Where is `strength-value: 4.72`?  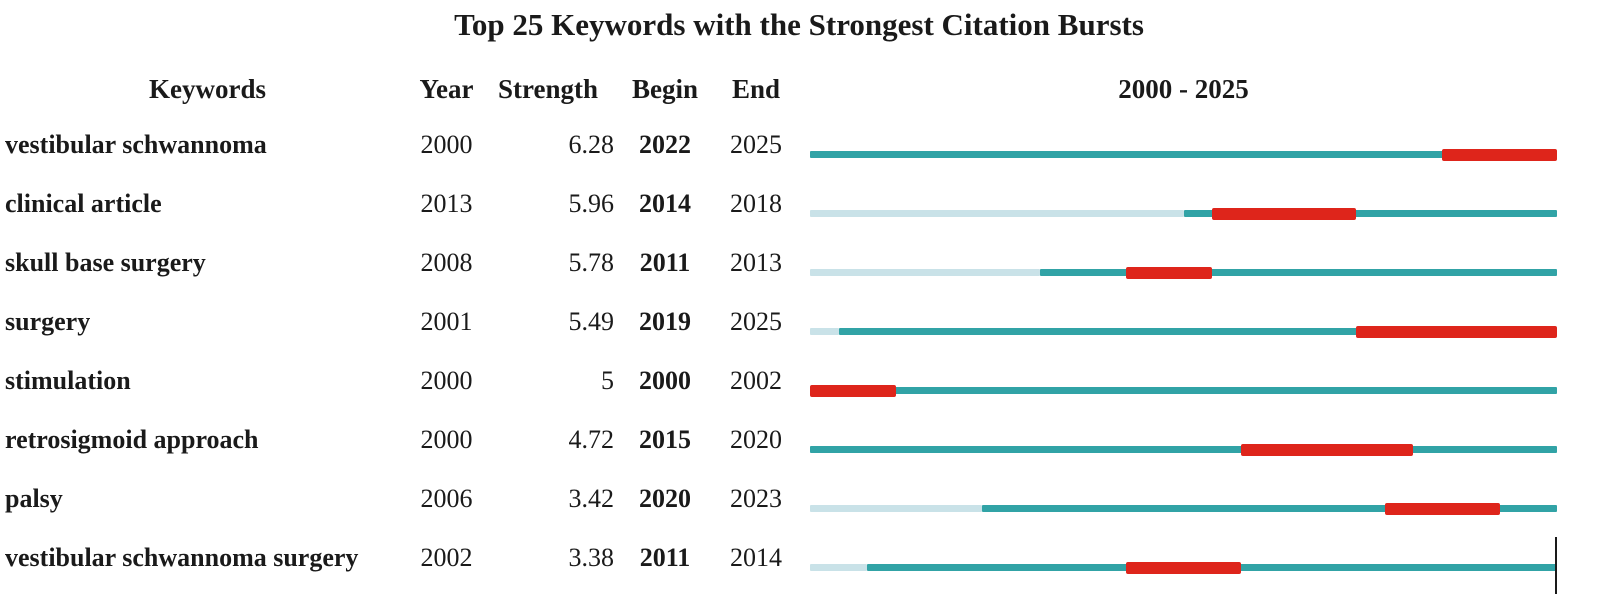
strength-value: 4.72 is located at coordinates (591, 439).